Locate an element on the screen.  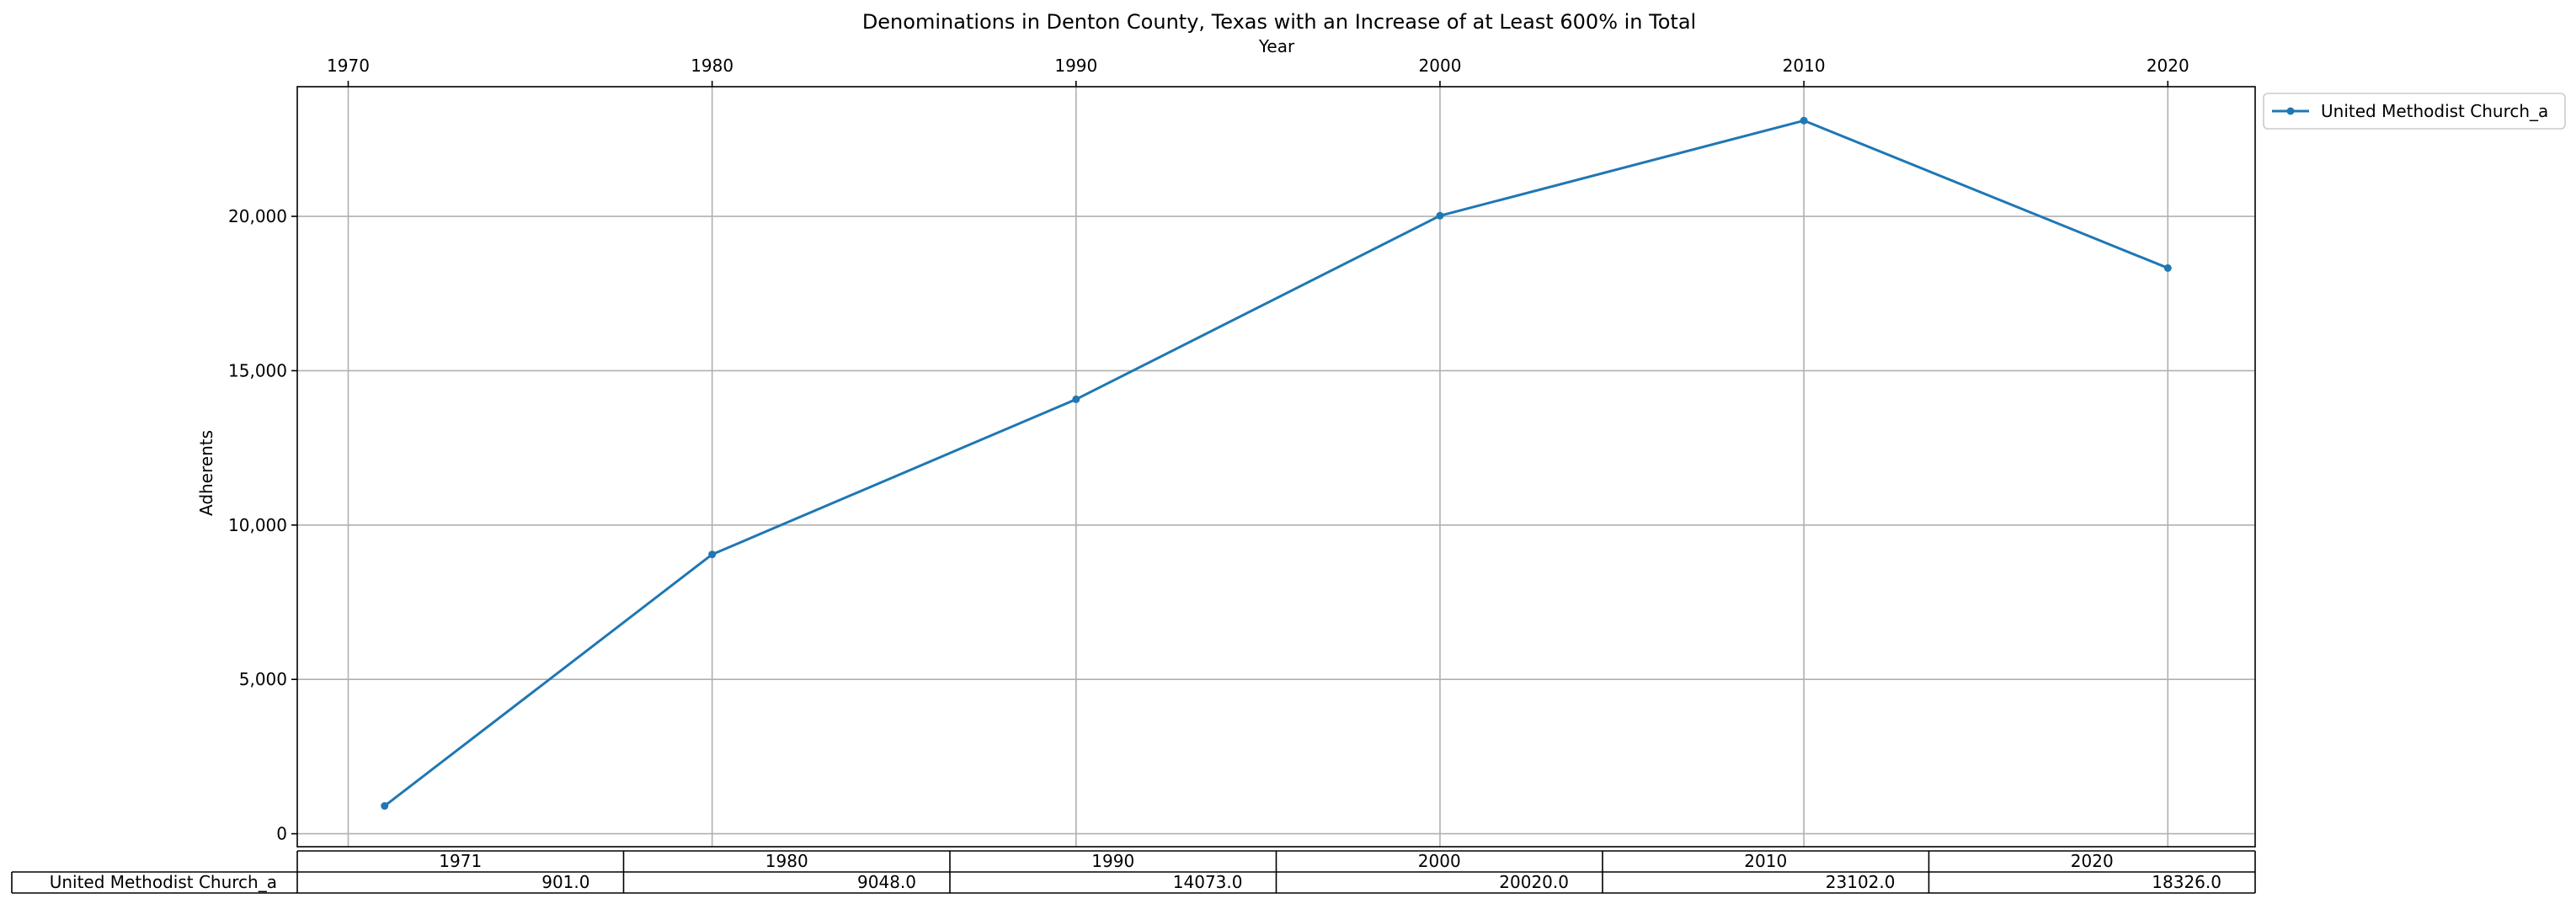
x-tick-label: 1980 is located at coordinates (712, 66).